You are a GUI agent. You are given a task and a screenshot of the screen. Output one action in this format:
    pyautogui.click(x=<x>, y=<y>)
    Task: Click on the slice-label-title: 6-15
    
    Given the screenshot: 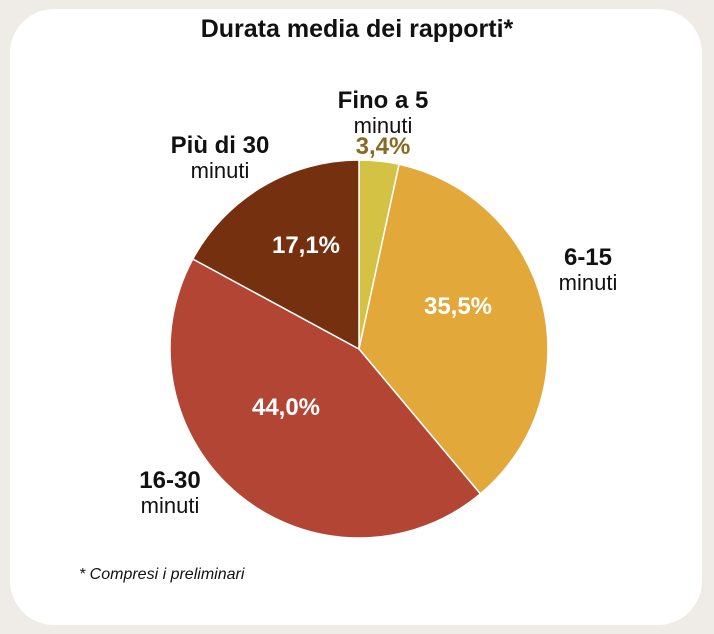 What is the action you would take?
    pyautogui.click(x=588, y=257)
    